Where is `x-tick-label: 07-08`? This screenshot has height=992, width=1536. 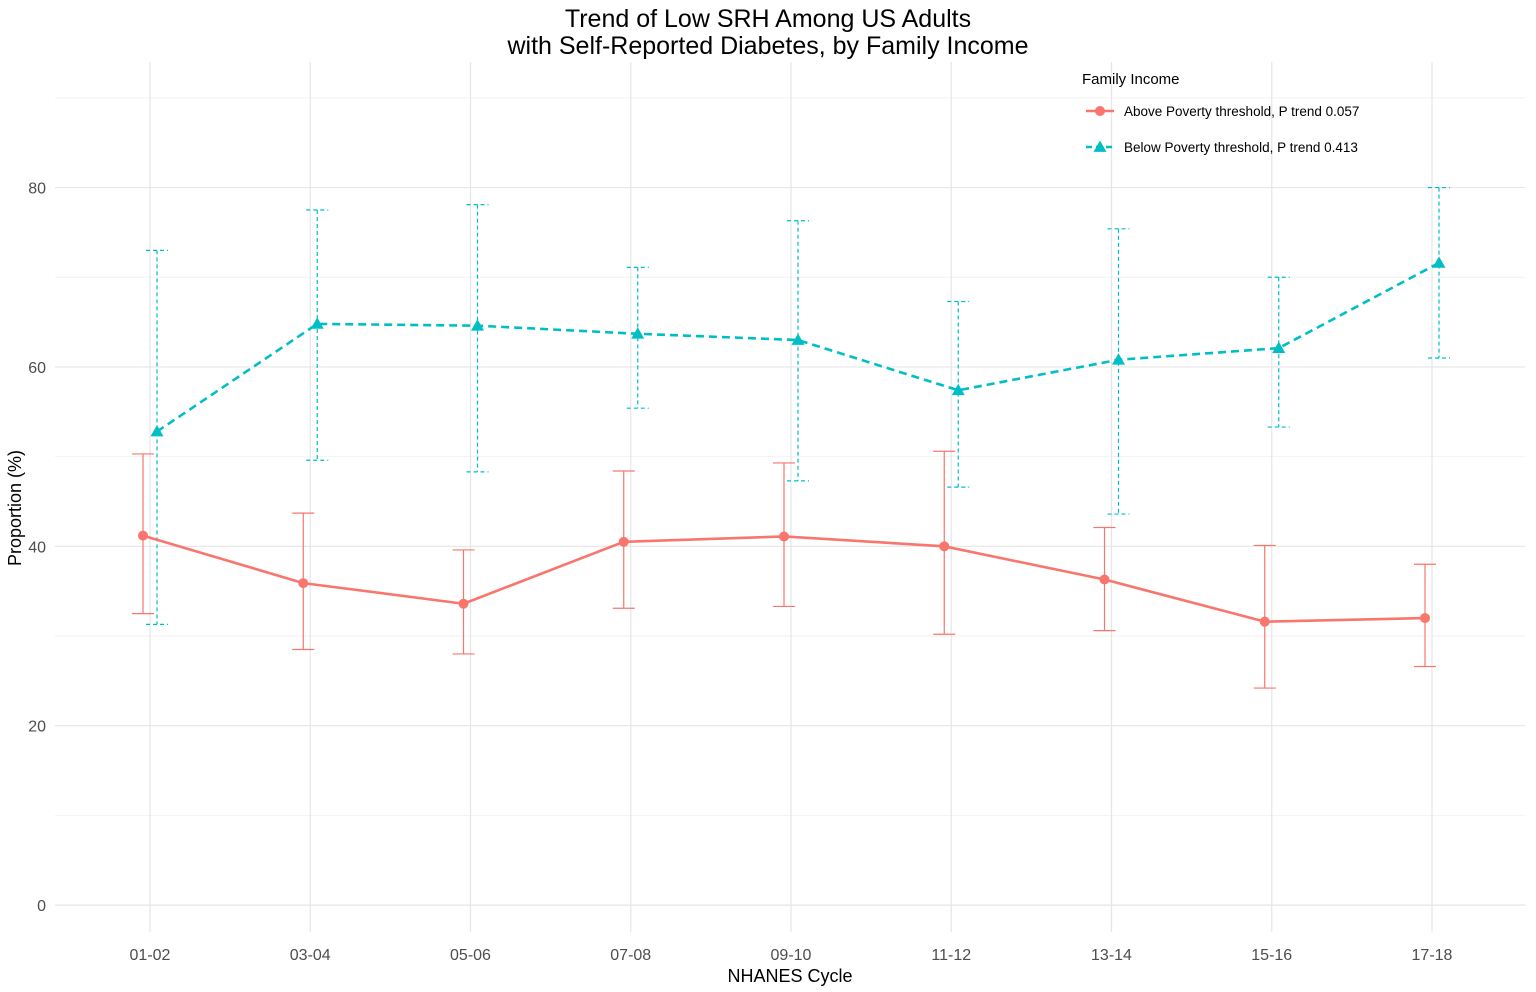 x-tick-label: 07-08 is located at coordinates (630, 955).